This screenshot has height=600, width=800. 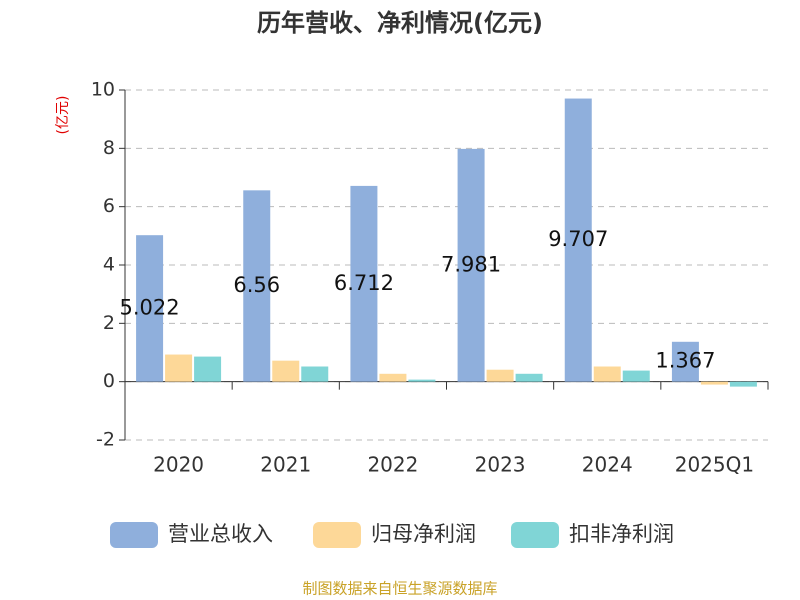 I want to click on y-tick-label: 10, so click(x=103, y=90).